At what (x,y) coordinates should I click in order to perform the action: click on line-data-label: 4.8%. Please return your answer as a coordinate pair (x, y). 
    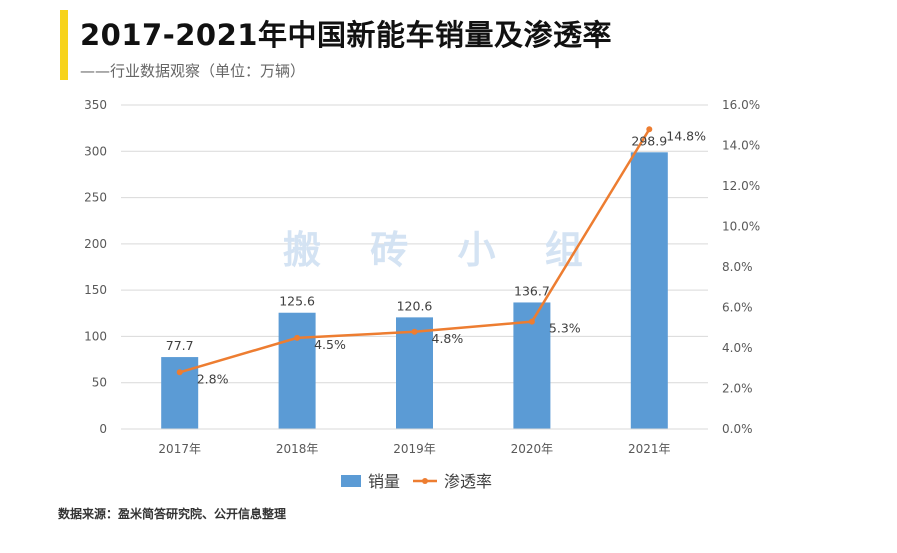
    Looking at the image, I should click on (448, 338).